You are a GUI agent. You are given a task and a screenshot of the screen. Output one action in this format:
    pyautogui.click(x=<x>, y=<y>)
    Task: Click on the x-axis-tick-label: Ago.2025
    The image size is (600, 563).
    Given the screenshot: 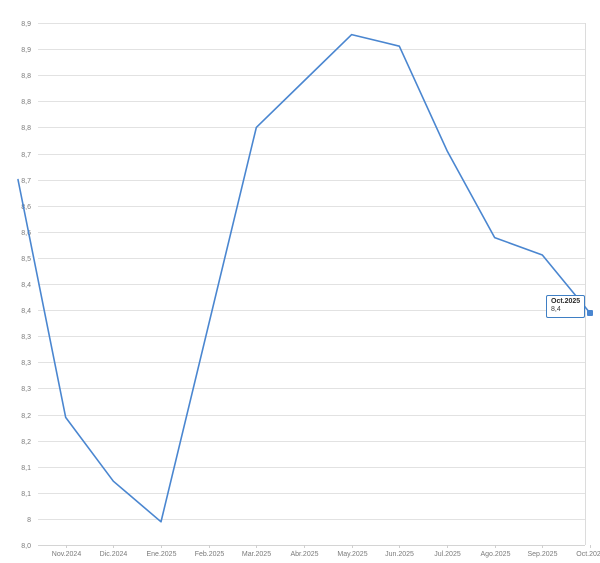 What is the action you would take?
    pyautogui.click(x=496, y=554)
    